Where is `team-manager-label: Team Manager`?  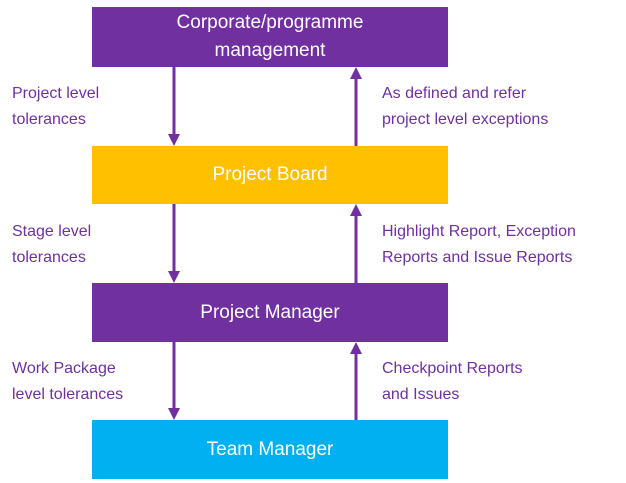
team-manager-label: Team Manager is located at coordinates (270, 449).